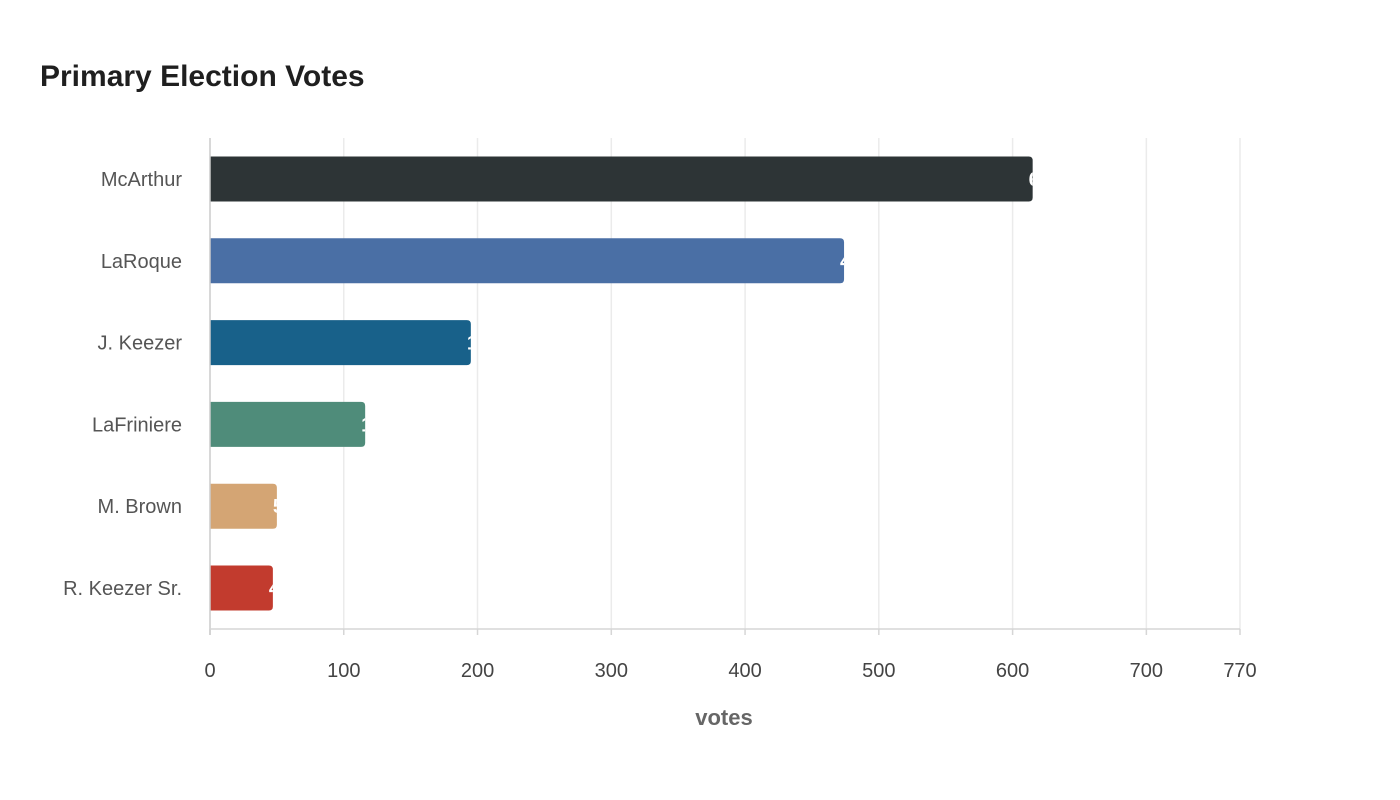 Image resolution: width=1400 pixels, height=800 pixels. What do you see at coordinates (140, 344) in the screenshot?
I see `y-category-label: J. Keezer` at bounding box center [140, 344].